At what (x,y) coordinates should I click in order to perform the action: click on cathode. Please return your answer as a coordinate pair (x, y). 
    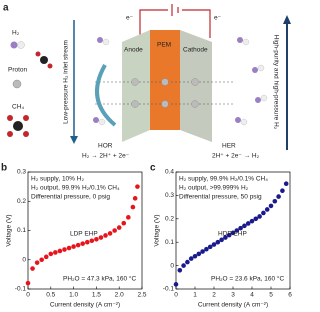
    Looking at the image, I should click on (196, 86).